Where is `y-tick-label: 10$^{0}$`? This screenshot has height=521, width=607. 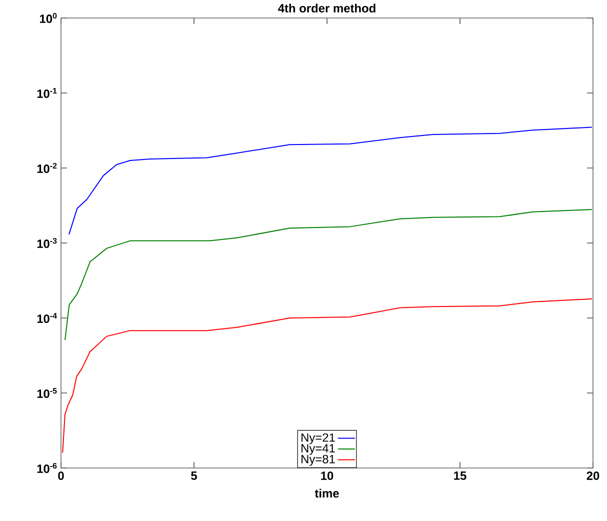
y-tick-label: 10$^{0}$ is located at coordinates (48, 18).